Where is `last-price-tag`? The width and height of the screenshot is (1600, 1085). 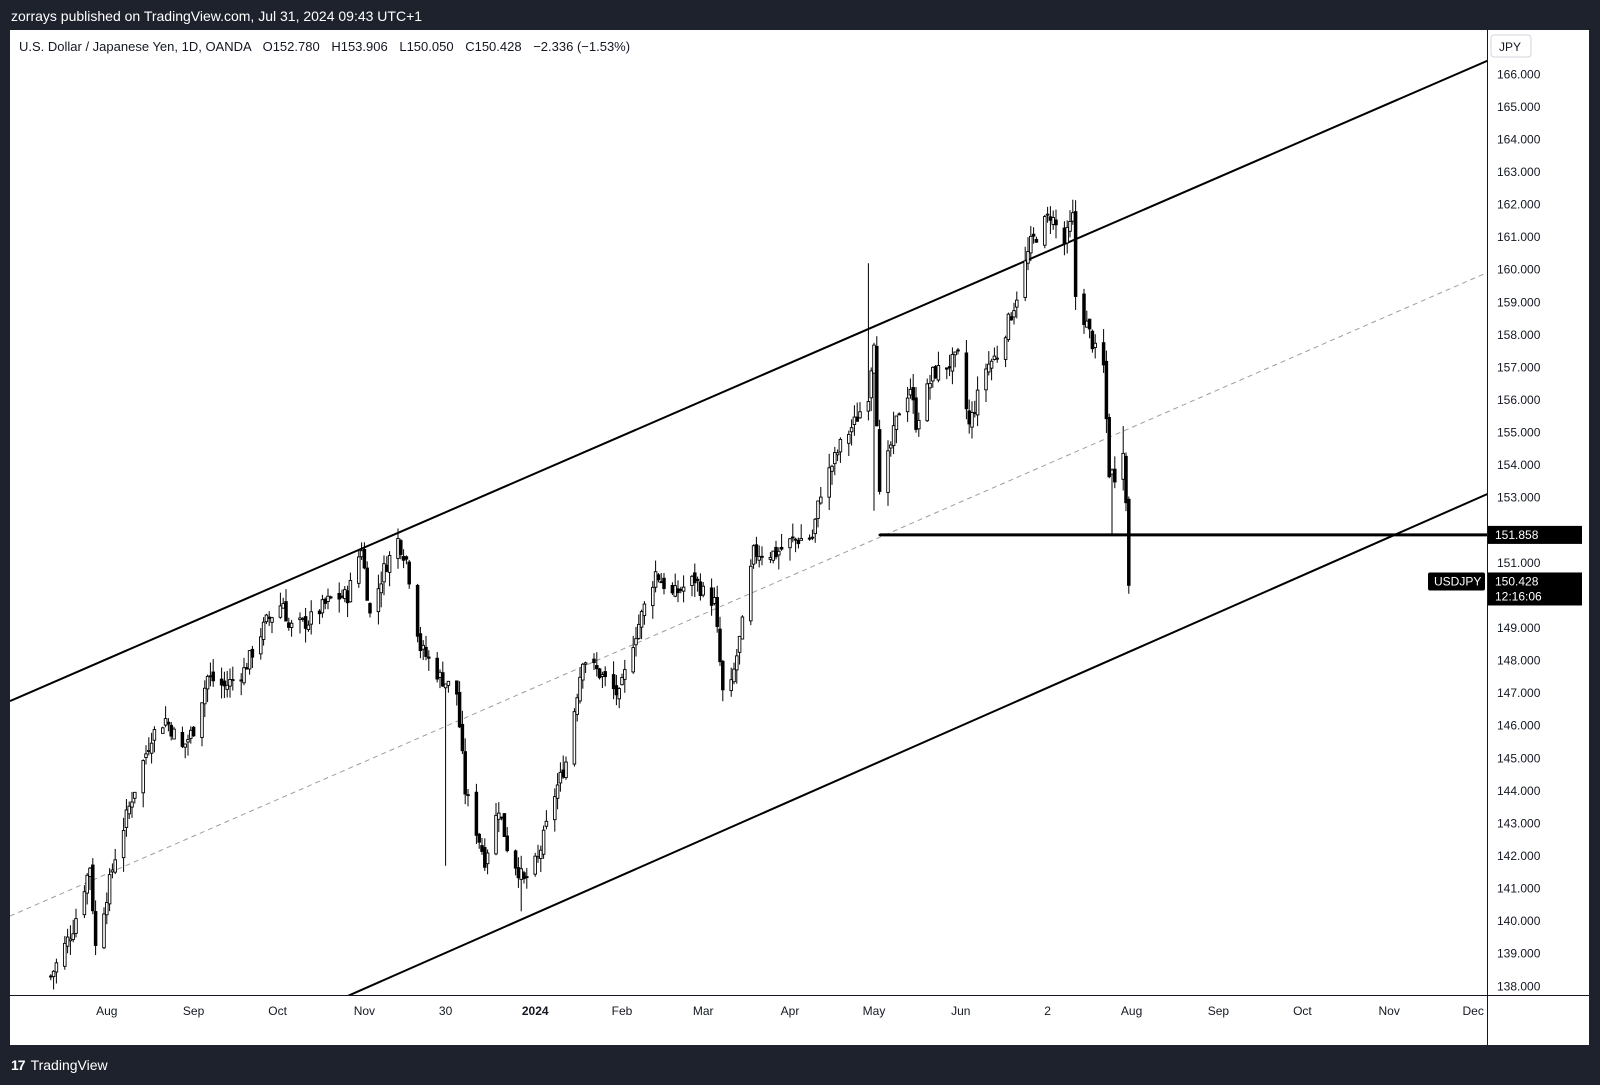
last-price-tag is located at coordinates (1535, 589).